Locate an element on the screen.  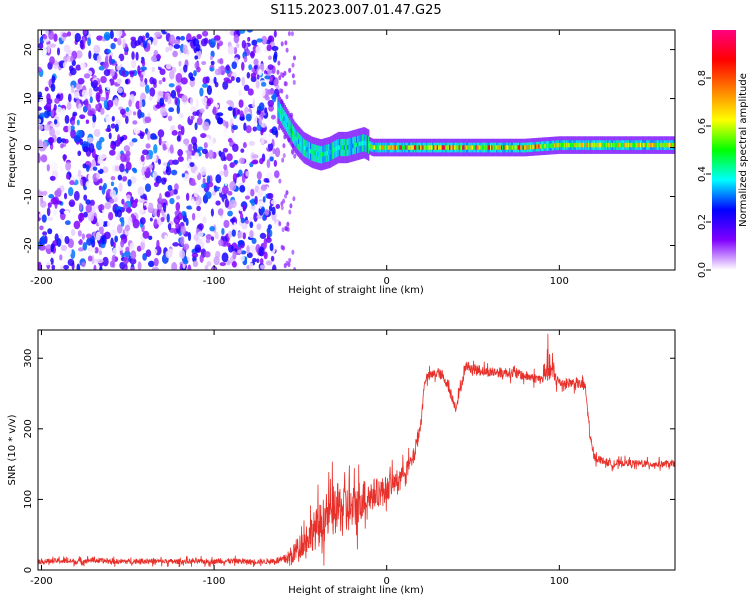
x-tick-label: 100 is located at coordinates (559, 281).